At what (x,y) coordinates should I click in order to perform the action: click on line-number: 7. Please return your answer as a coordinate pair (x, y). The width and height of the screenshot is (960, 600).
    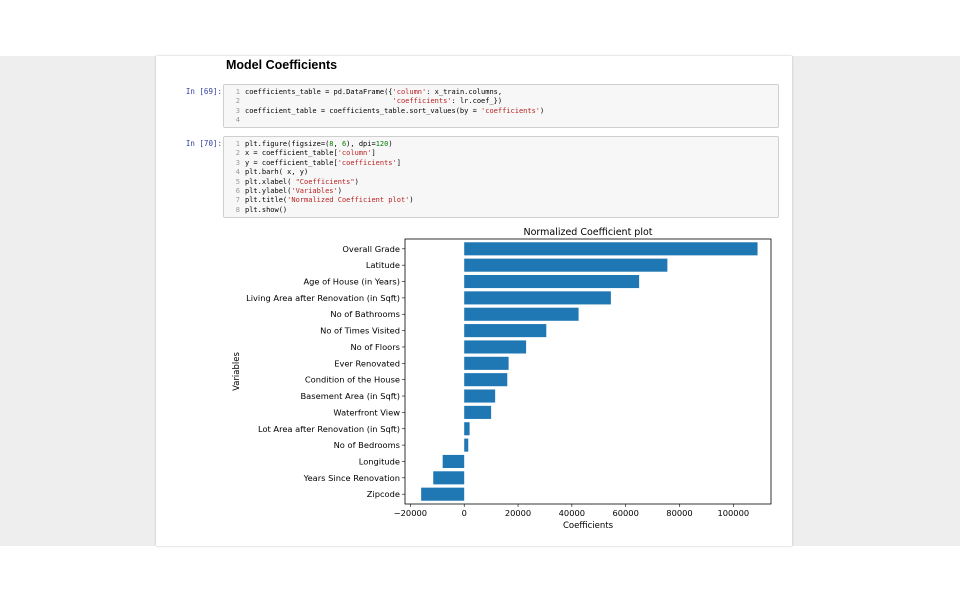
    Looking at the image, I should click on (237, 200).